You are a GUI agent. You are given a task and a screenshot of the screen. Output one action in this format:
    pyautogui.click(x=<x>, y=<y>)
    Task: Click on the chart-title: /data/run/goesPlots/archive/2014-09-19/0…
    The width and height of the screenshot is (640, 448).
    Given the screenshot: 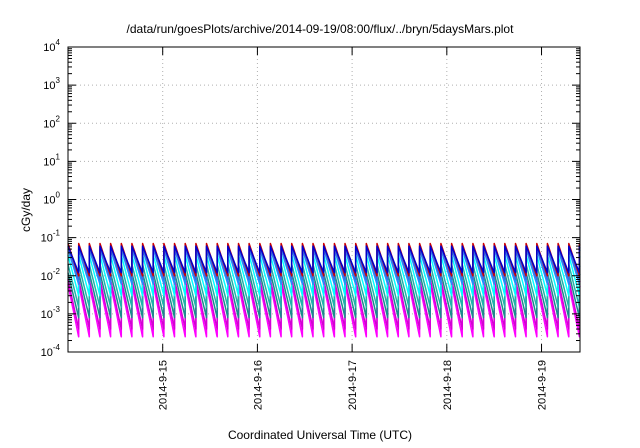 What is the action you would take?
    pyautogui.click(x=320, y=29)
    